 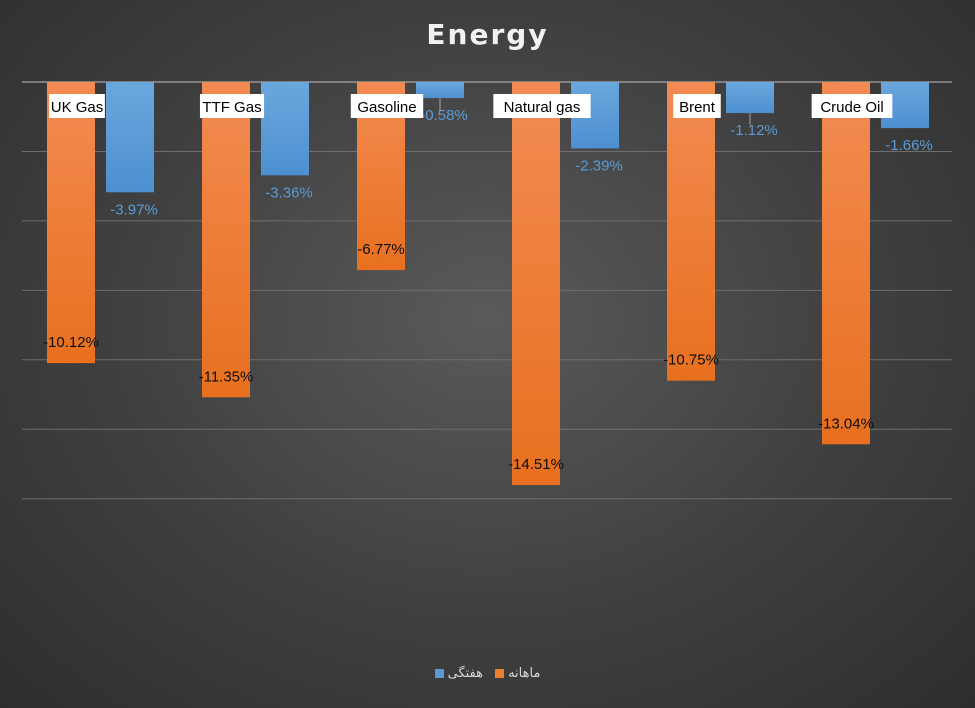 I want to click on category-label: UK Gas, so click(x=77, y=107).